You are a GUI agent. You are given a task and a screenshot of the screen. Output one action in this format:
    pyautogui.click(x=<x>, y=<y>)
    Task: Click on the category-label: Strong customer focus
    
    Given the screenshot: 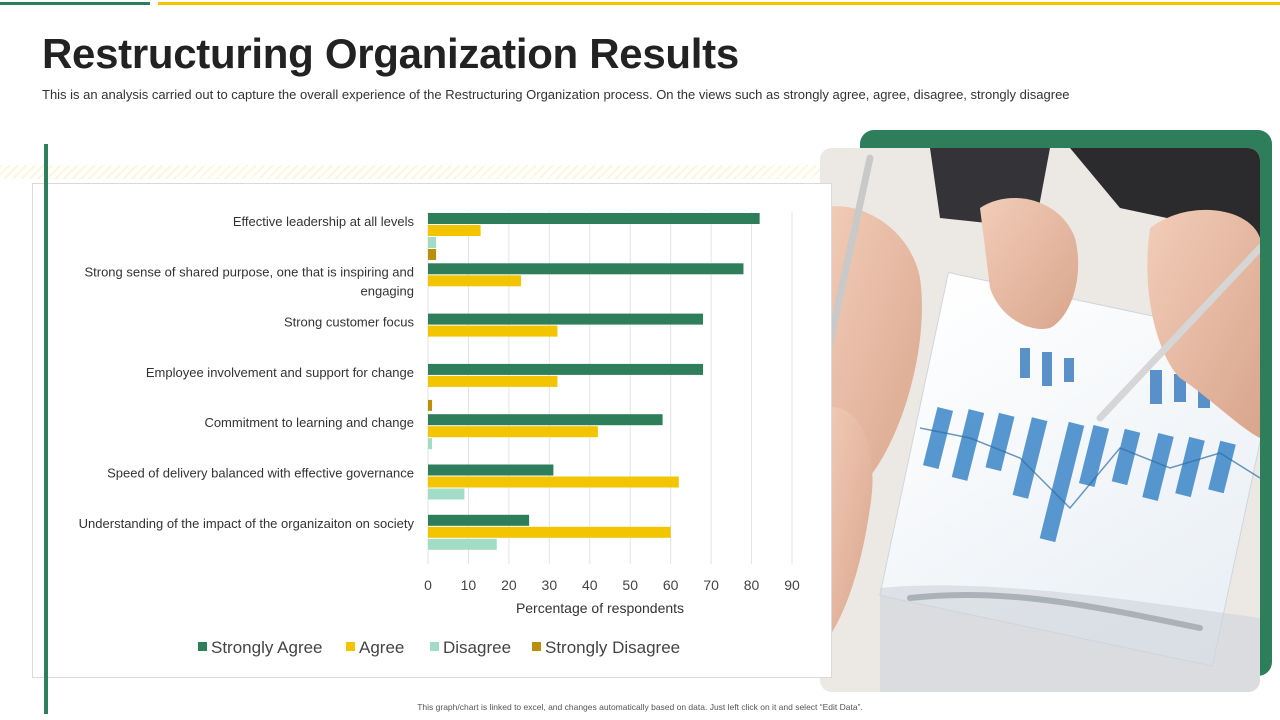 What is the action you would take?
    pyautogui.click(x=349, y=322)
    